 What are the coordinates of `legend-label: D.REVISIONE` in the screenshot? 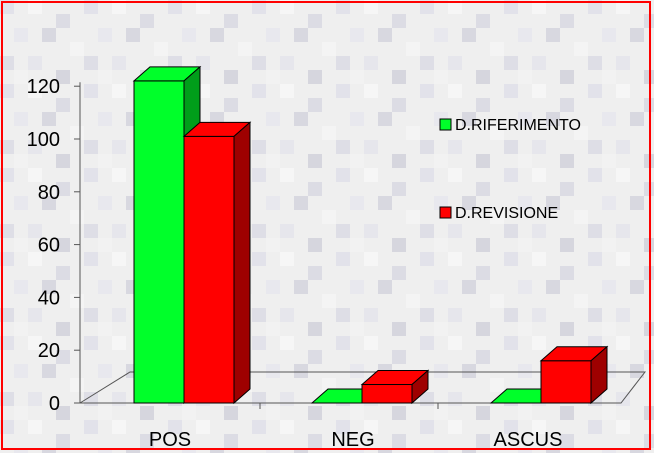 It's located at (506, 213).